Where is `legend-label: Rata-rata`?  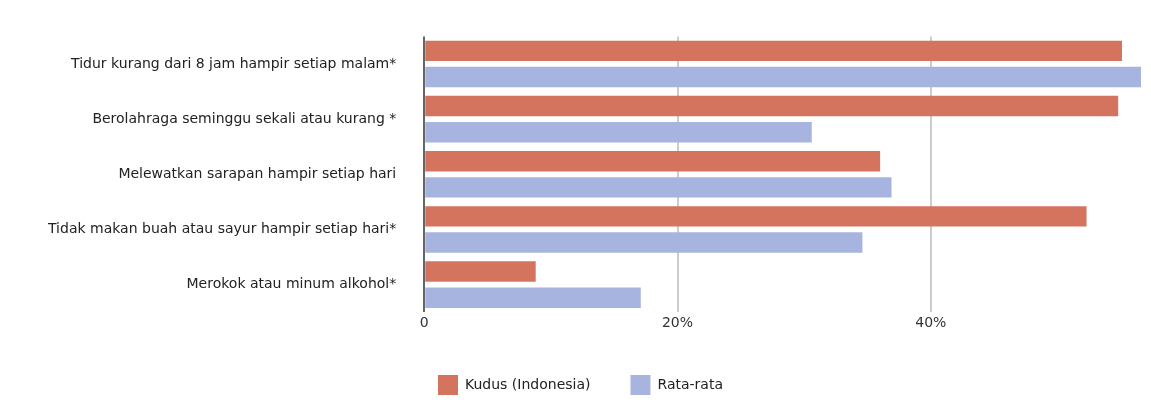 legend-label: Rata-rata is located at coordinates (690, 383).